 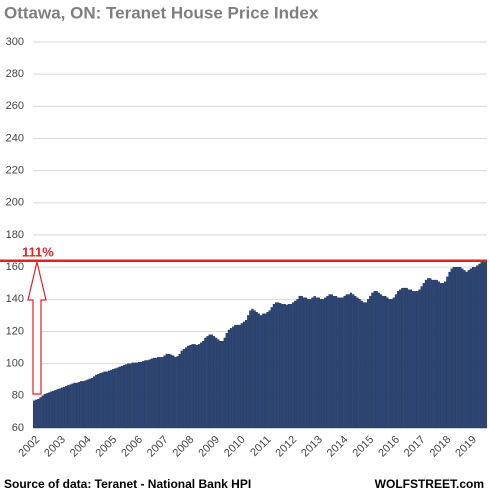 I want to click on x-tick-label: 2002, so click(x=29, y=447).